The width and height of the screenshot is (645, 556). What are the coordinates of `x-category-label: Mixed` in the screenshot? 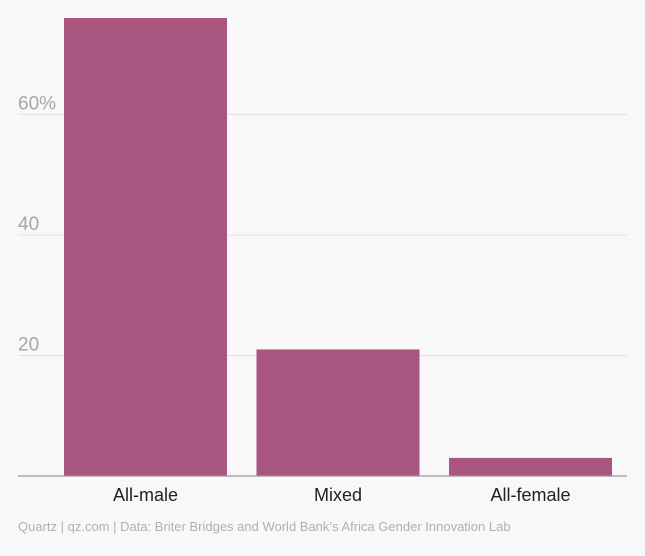 It's located at (338, 495).